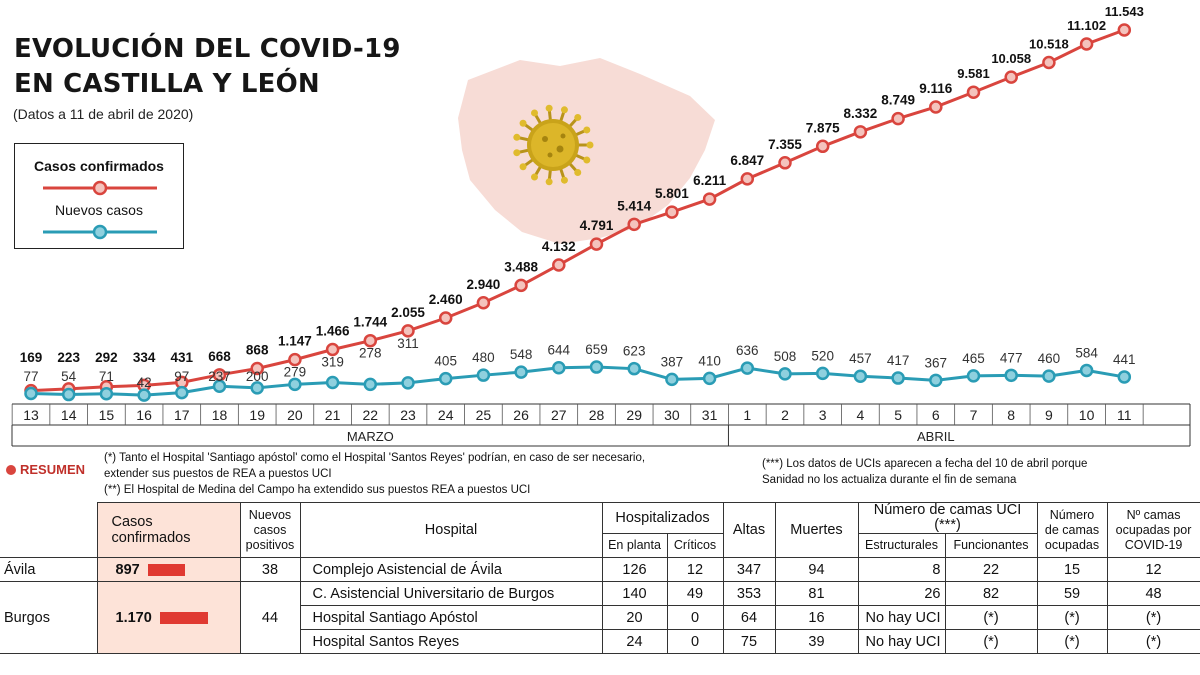 The width and height of the screenshot is (1200, 675). I want to click on x-tick-label: 6, so click(936, 415).